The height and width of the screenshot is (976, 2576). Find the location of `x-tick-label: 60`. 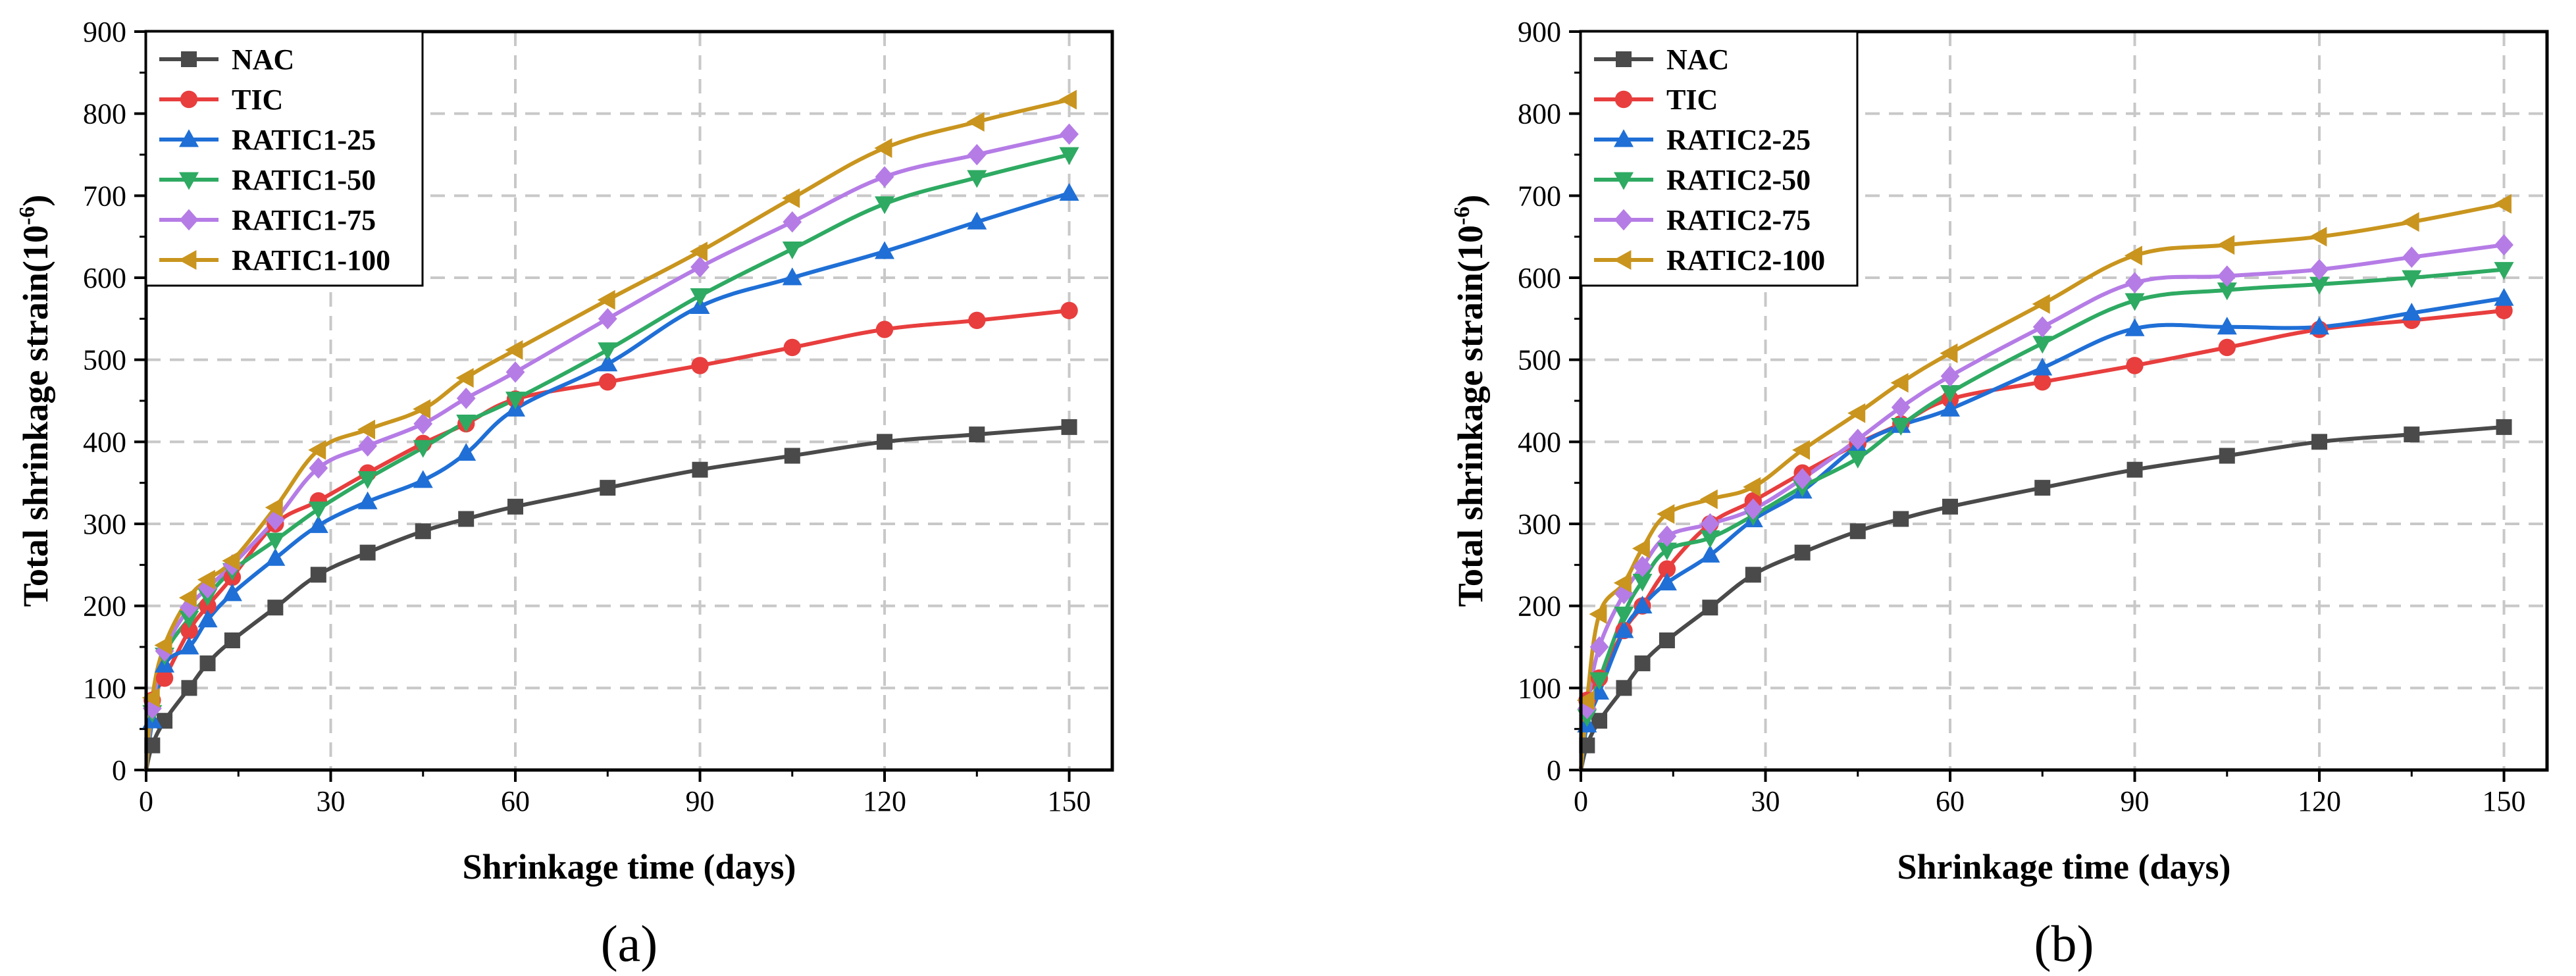

x-tick-label: 60 is located at coordinates (515, 801).